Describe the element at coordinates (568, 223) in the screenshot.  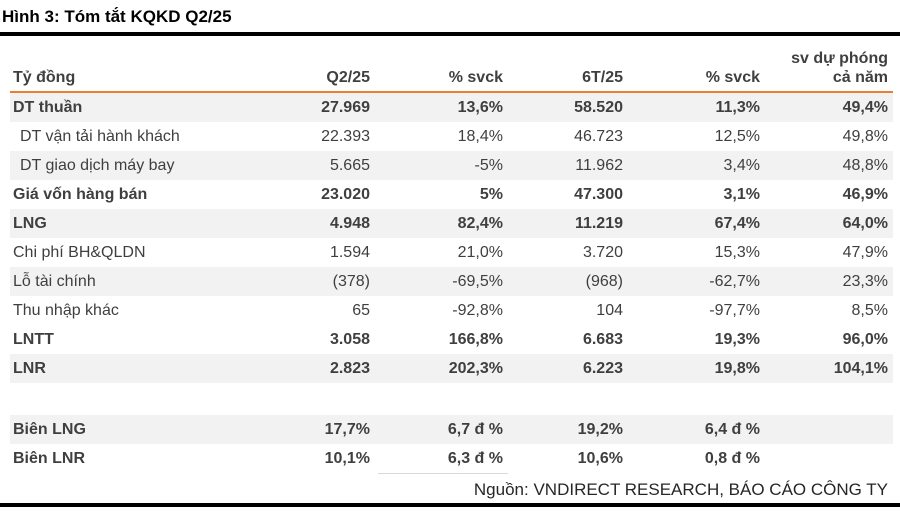
I see `value-6t: 11.219` at that location.